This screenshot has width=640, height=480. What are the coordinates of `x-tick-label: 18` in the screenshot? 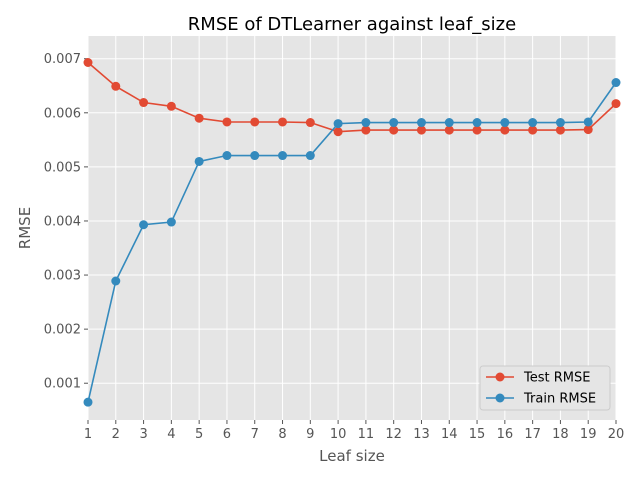 It's located at (560, 434).